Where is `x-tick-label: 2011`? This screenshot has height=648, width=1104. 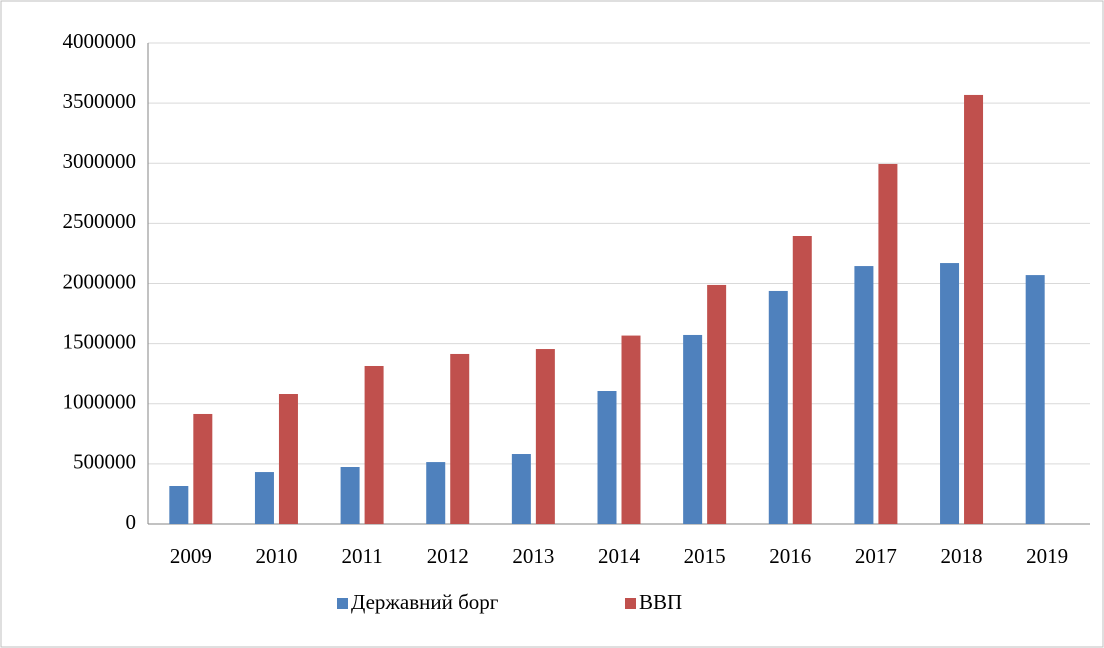 x-tick-label: 2011 is located at coordinates (361, 556).